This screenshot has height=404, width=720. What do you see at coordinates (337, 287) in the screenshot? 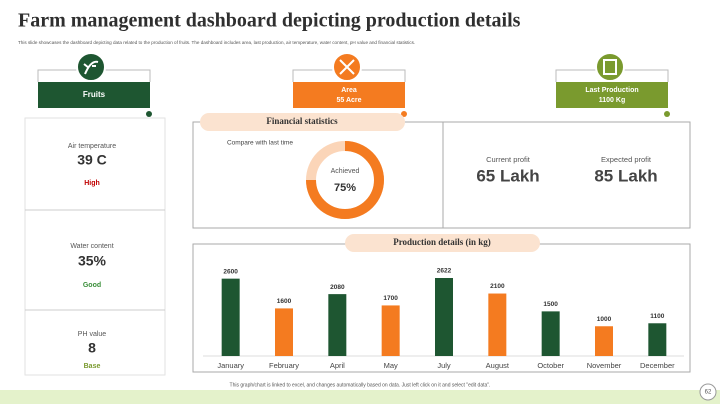
I see `value-label: 2080` at bounding box center [337, 287].